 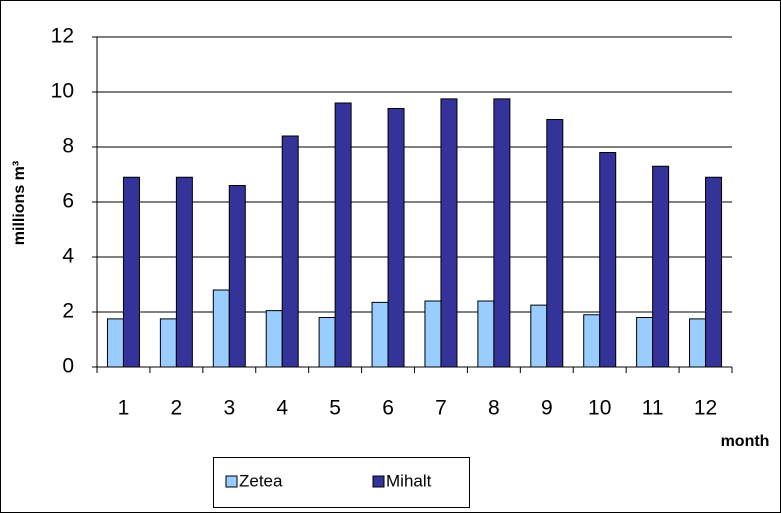 What do you see at coordinates (547, 408) in the screenshot?
I see `x-tick-label: 9` at bounding box center [547, 408].